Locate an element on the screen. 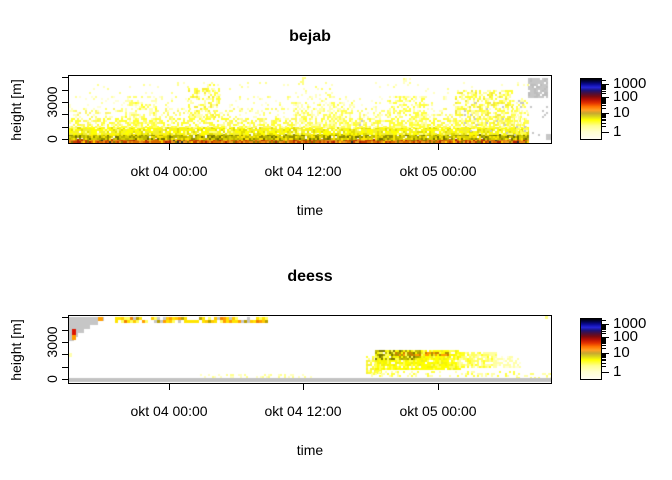 This screenshot has height=480, width=672. plot-title: bejab is located at coordinates (310, 36).